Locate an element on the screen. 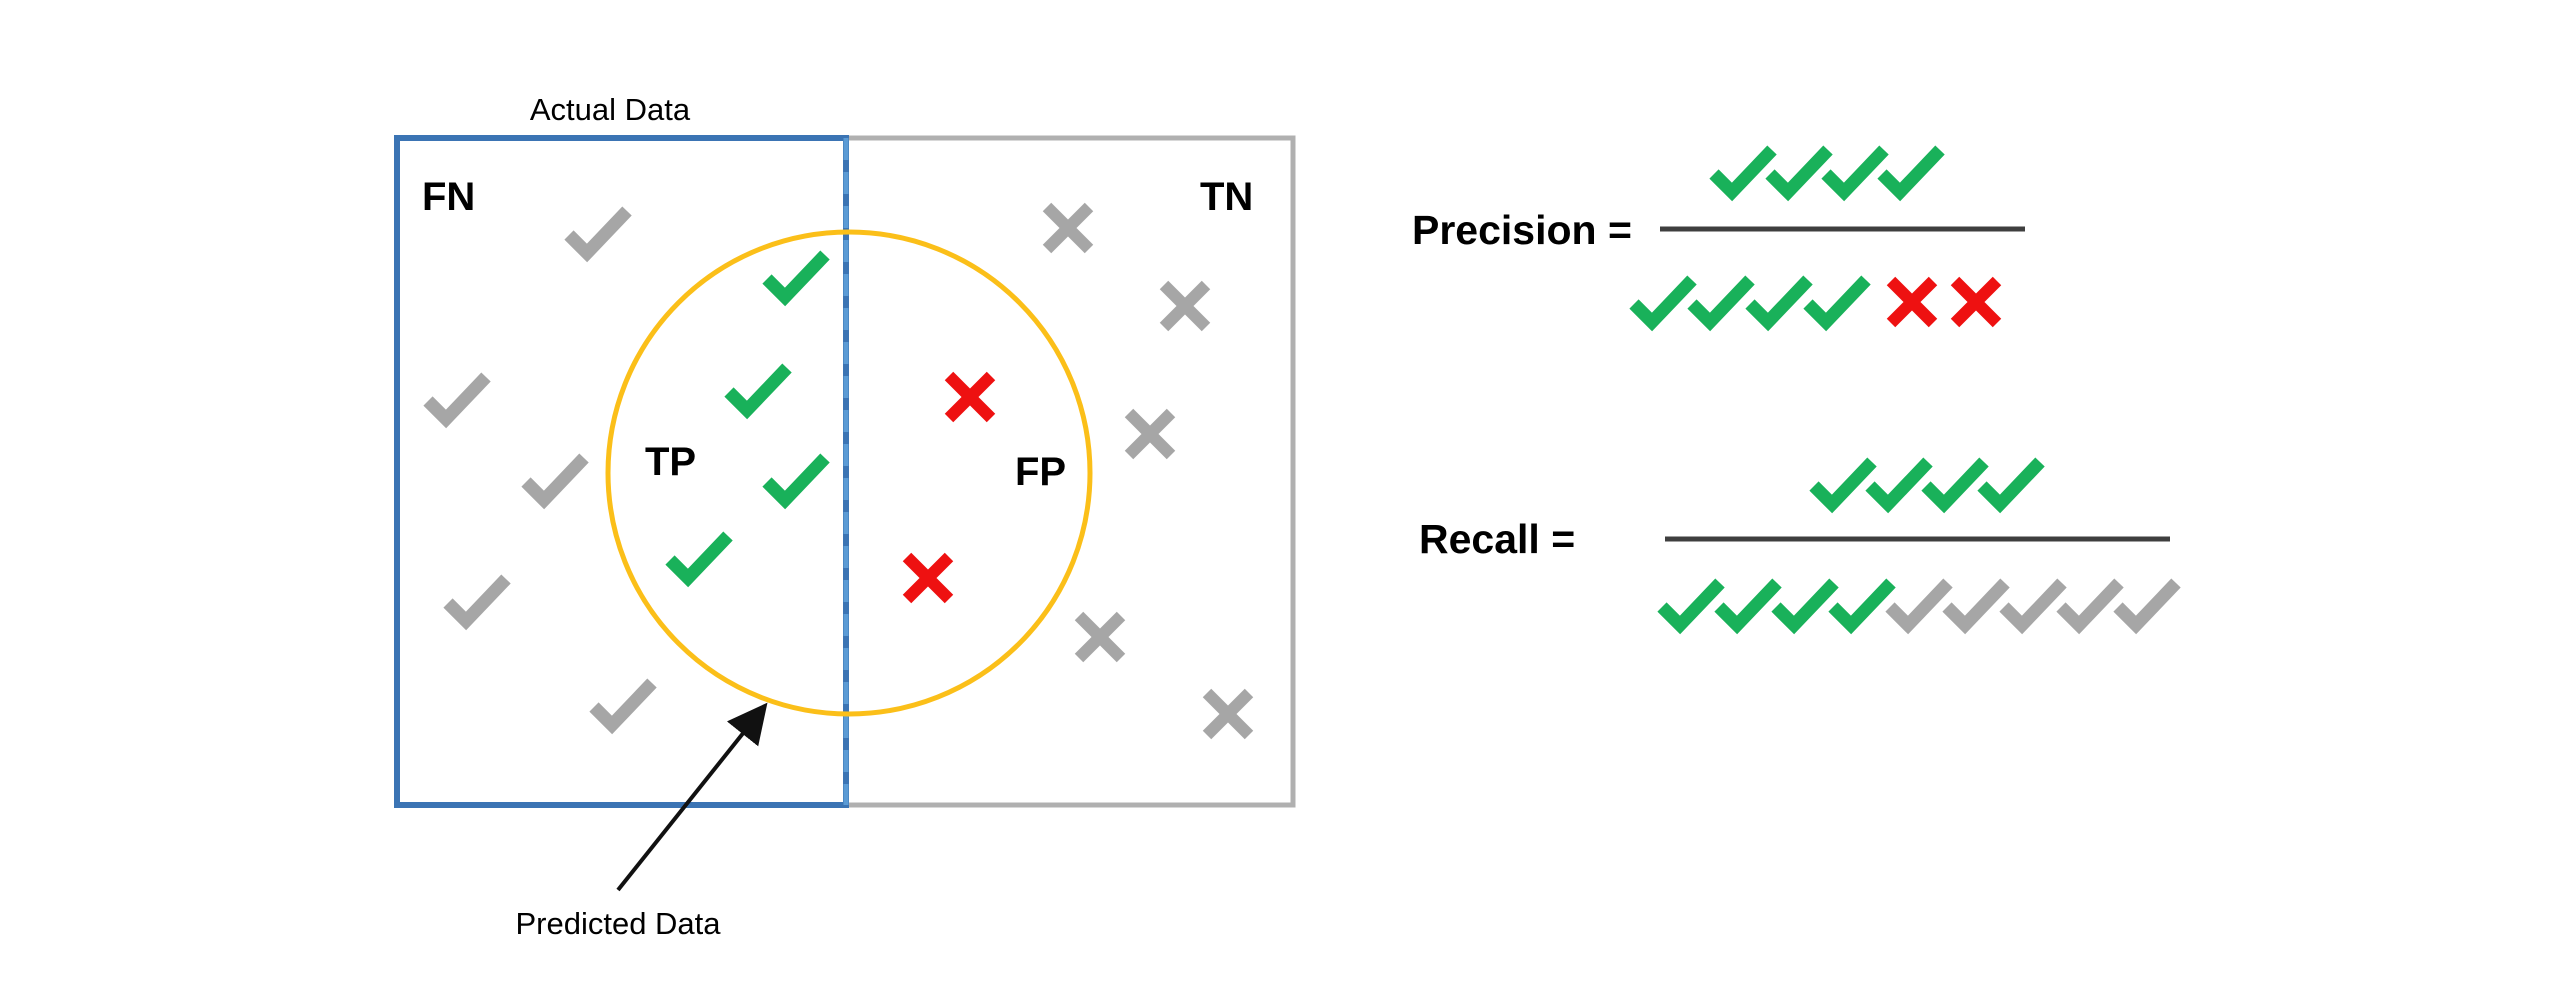  actual-data-box is located at coordinates (621, 471).